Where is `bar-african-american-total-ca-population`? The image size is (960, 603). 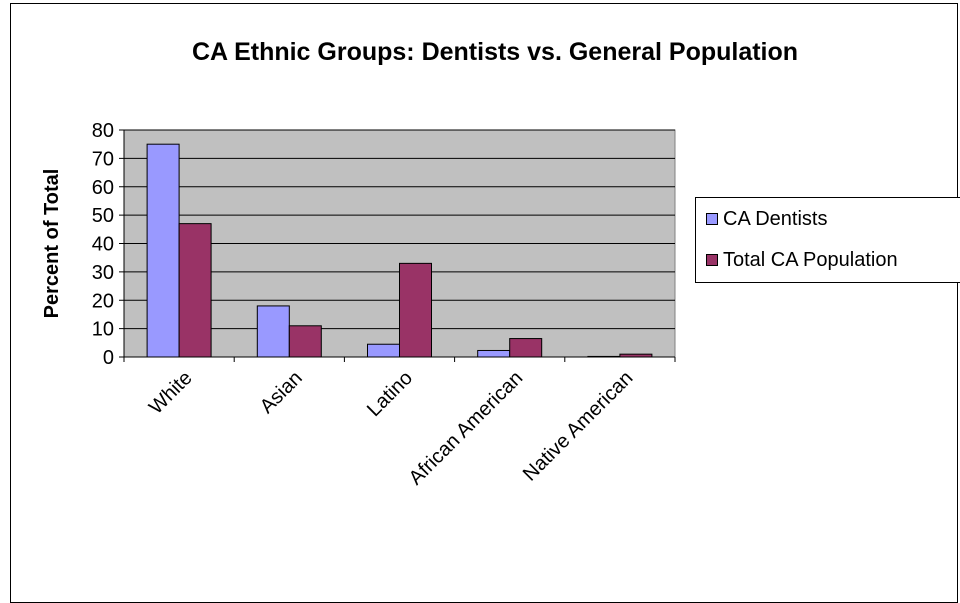
bar-african-american-total-ca-population is located at coordinates (526, 348).